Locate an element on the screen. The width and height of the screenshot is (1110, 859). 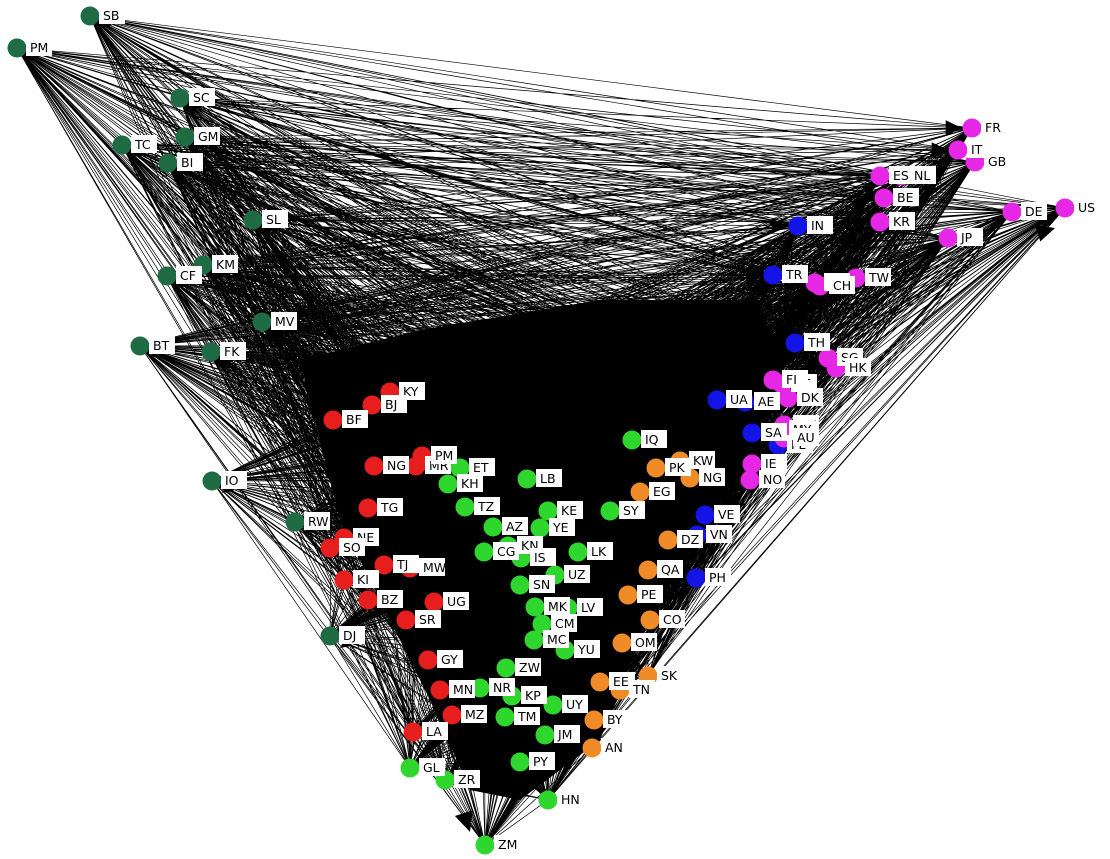
svg-text: GM is located at coordinates (208, 136).